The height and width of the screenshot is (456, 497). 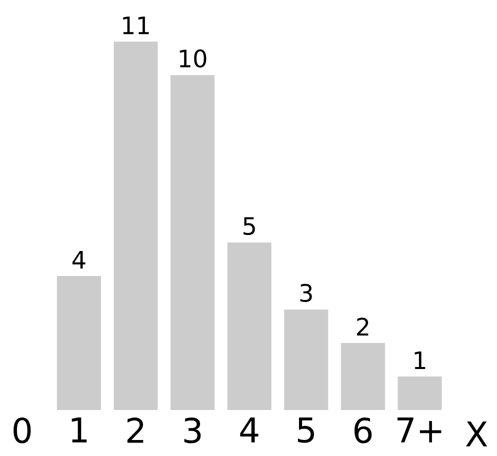 I want to click on x-tick-label: 2, so click(x=135, y=430).